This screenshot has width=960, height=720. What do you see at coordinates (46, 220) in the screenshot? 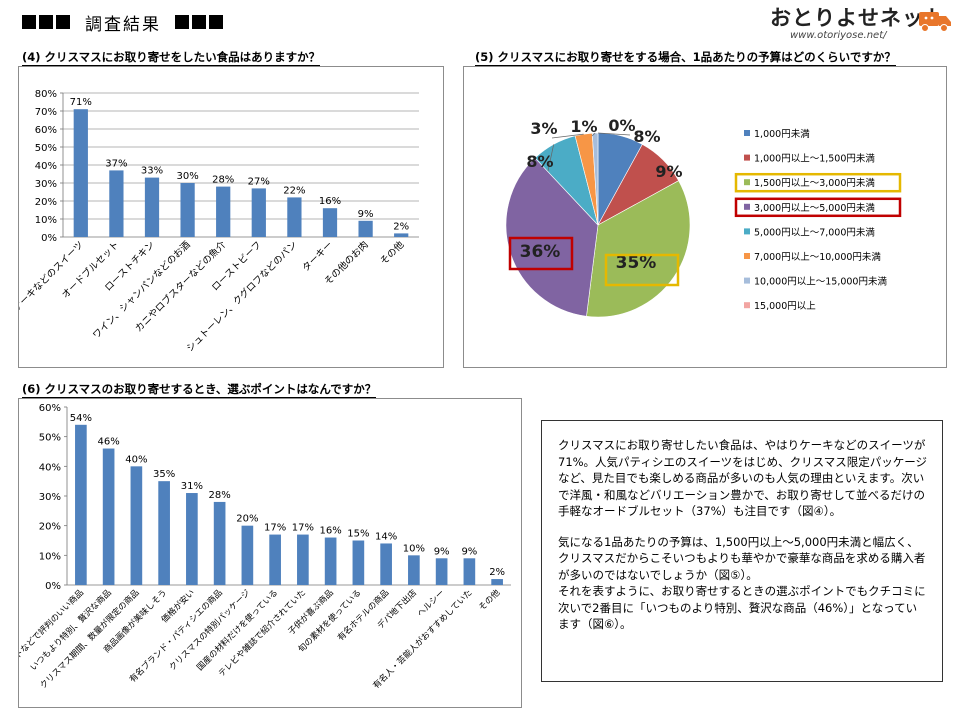
I see `chart4-y-tick-label: 10%` at bounding box center [46, 220].